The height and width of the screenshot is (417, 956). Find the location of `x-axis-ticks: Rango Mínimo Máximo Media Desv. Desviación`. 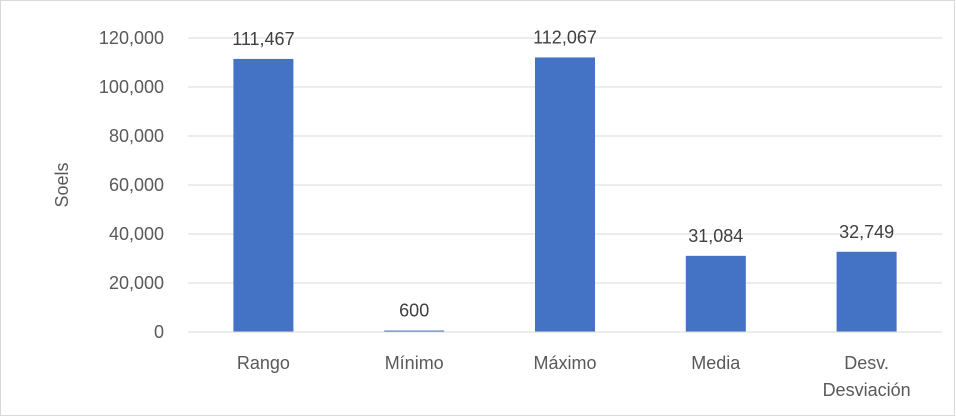

x-axis-ticks: Rango Mínimo Máximo Media Desv. Desviación is located at coordinates (574, 376).